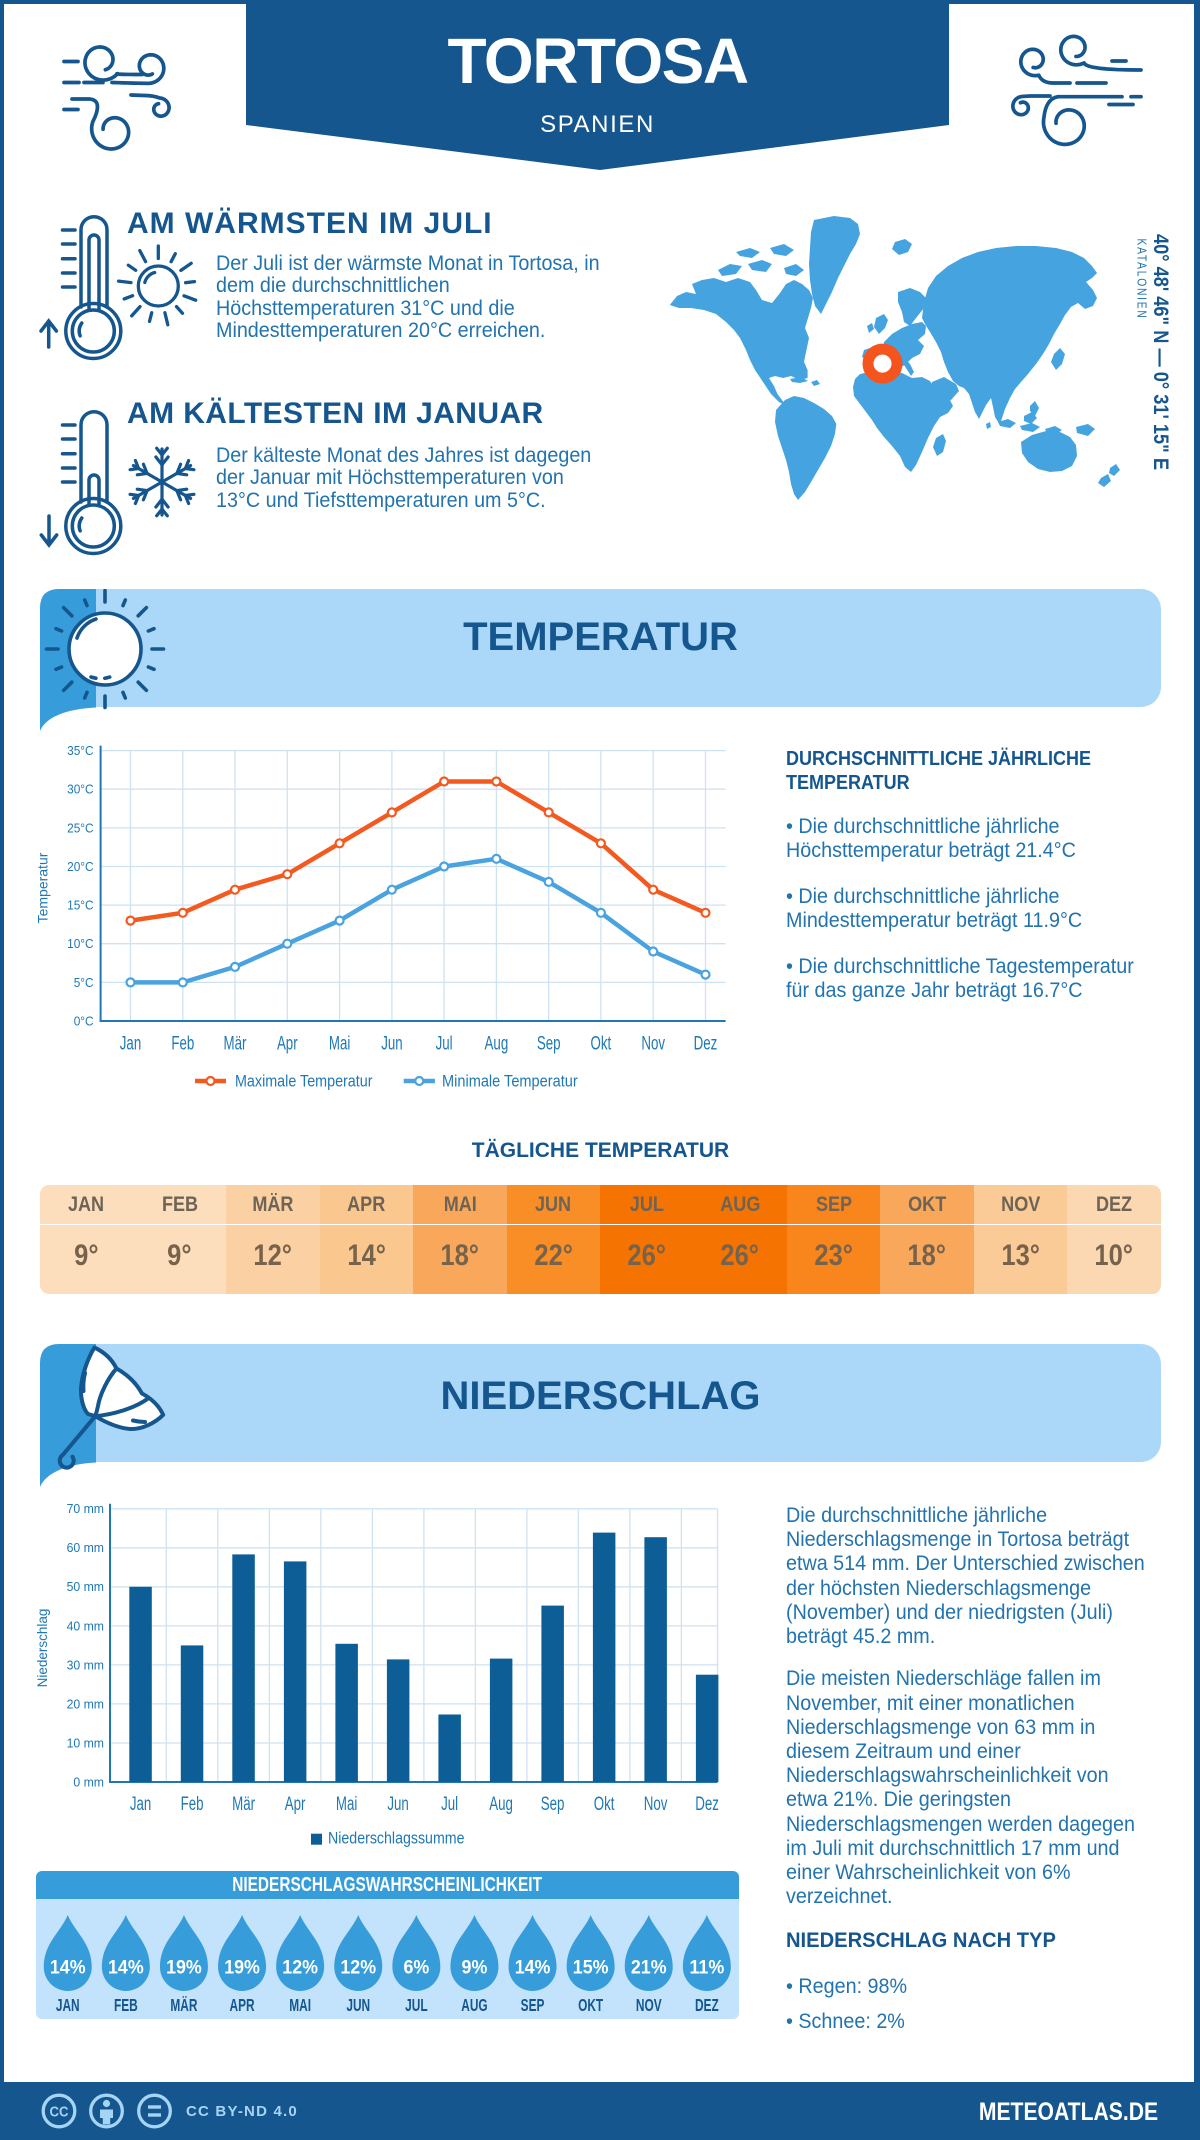 The height and width of the screenshot is (2140, 1200). I want to click on svg-text: Maximale Temperatur, so click(304, 1081).